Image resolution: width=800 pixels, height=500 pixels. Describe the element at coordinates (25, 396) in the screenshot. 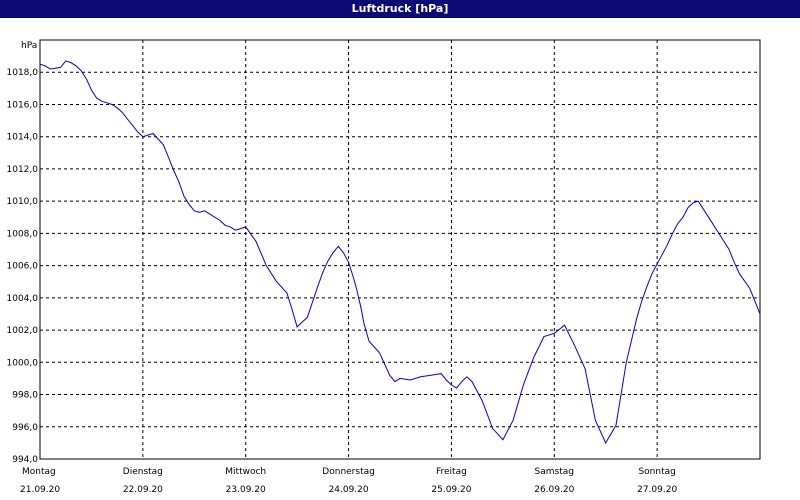

I see `y-tick-label: 998,0` at that location.